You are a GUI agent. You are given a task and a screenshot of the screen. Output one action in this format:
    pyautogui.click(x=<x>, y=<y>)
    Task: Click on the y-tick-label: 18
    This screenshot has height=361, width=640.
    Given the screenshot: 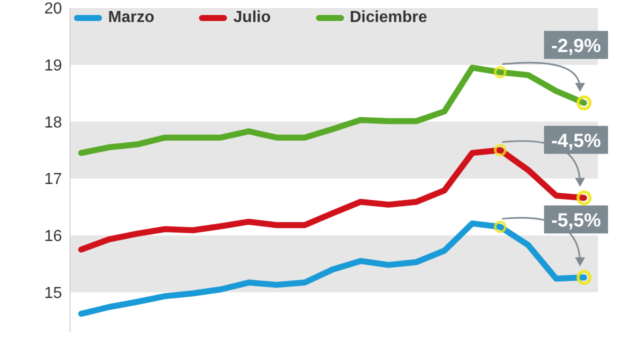 What is the action you would take?
    pyautogui.click(x=53, y=123)
    